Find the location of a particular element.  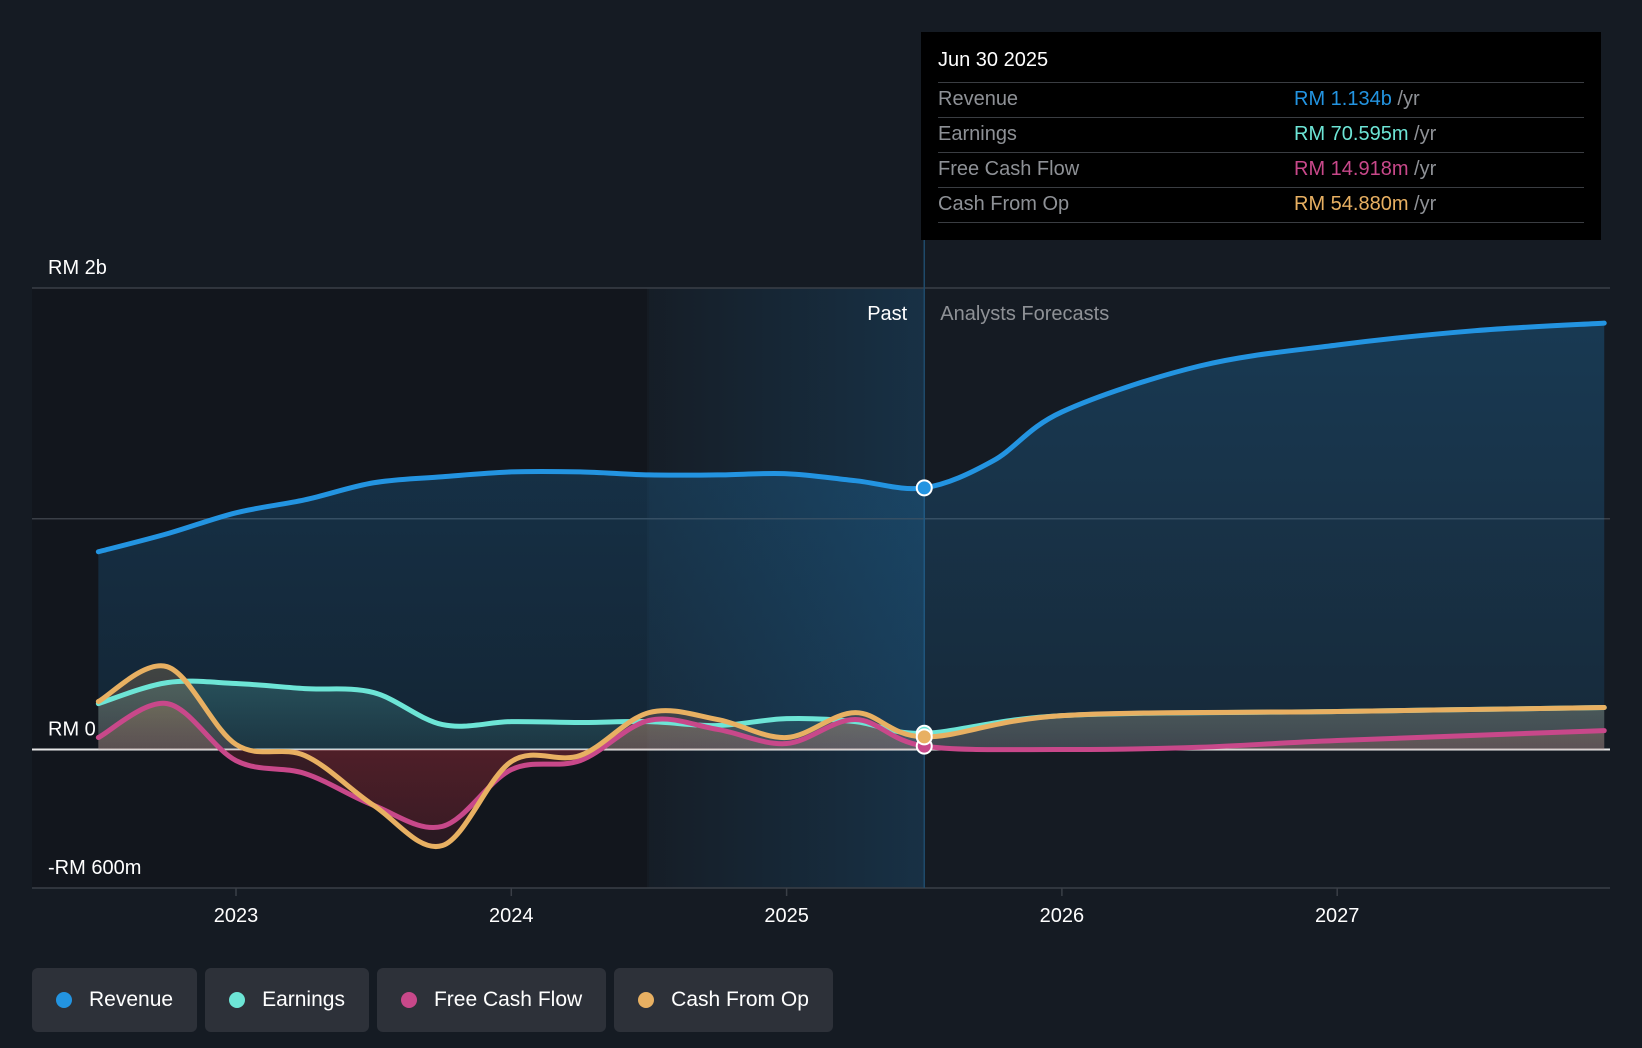

legend-item-cash-from-op: Cash From Op is located at coordinates (723, 1000).